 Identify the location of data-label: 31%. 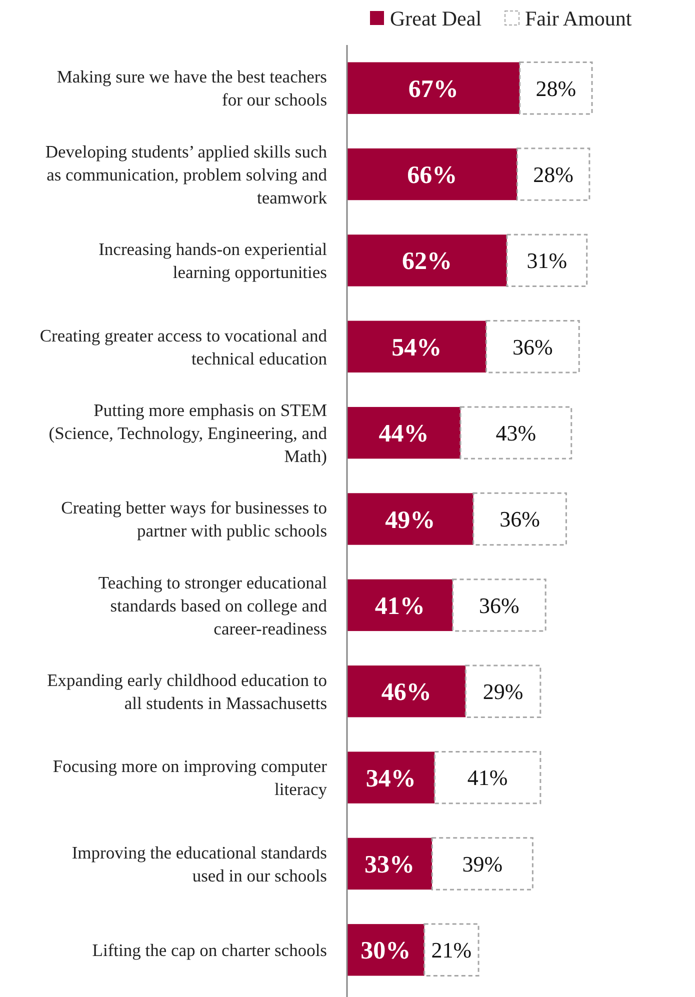
(547, 261).